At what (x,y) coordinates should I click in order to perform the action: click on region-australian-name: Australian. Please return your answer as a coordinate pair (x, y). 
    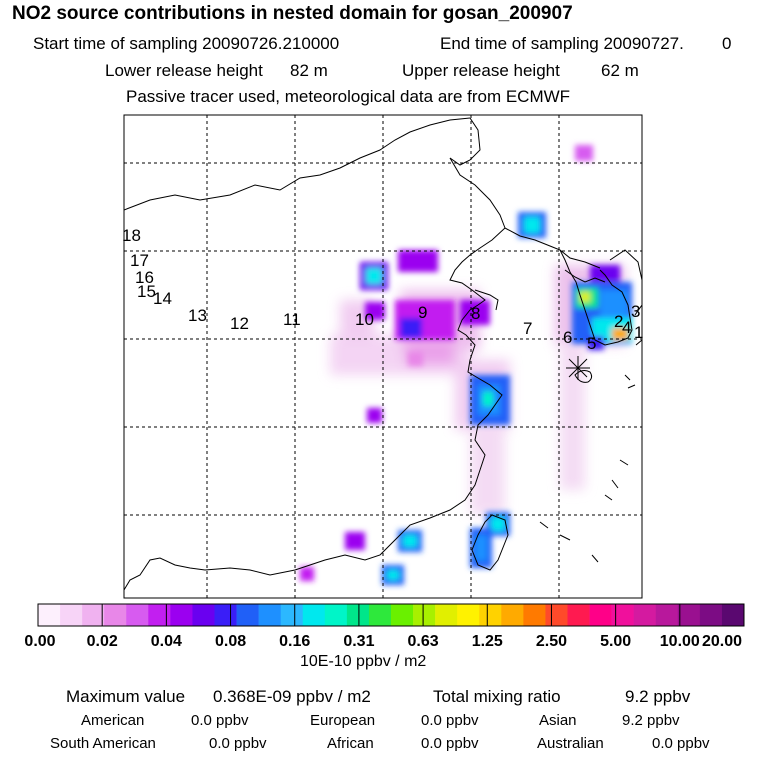
    Looking at the image, I should click on (570, 743).